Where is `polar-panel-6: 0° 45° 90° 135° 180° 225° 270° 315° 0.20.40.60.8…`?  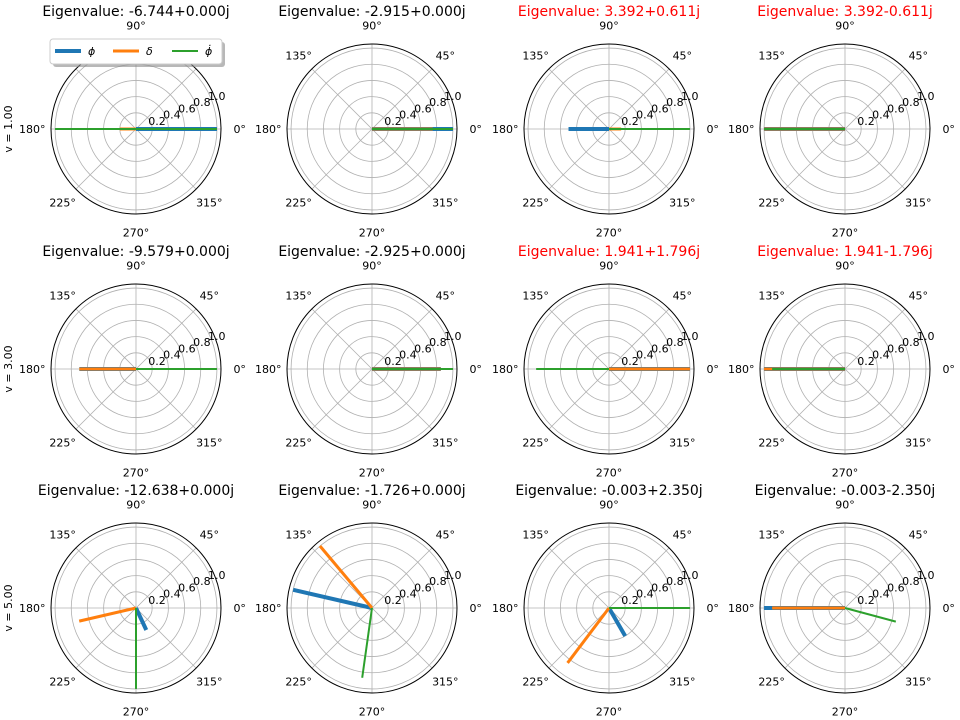
polar-panel-6: 0° 45° 90° 135° 180° 225° 270° 315° 0.20.40.60.8… is located at coordinates (368, 362).